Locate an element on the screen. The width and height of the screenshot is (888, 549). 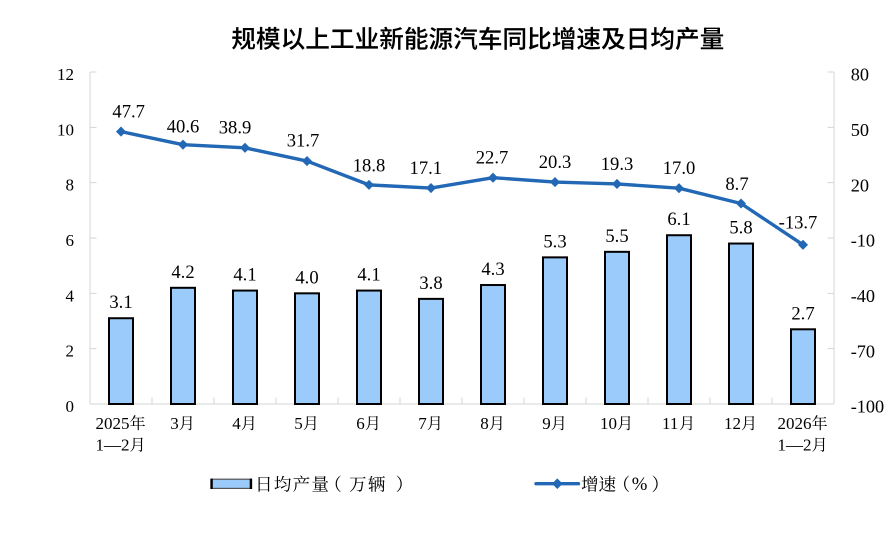
svg-text: 2.7 is located at coordinates (802, 313).